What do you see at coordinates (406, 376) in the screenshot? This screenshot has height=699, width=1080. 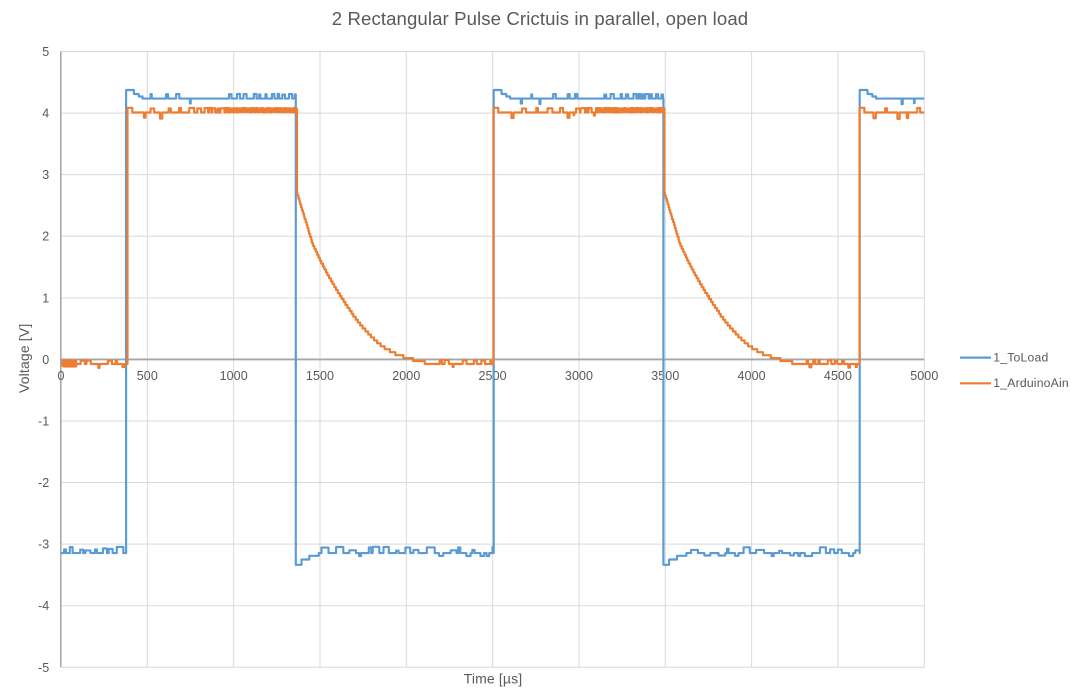 I see `svg-text: 2000` at bounding box center [406, 376].